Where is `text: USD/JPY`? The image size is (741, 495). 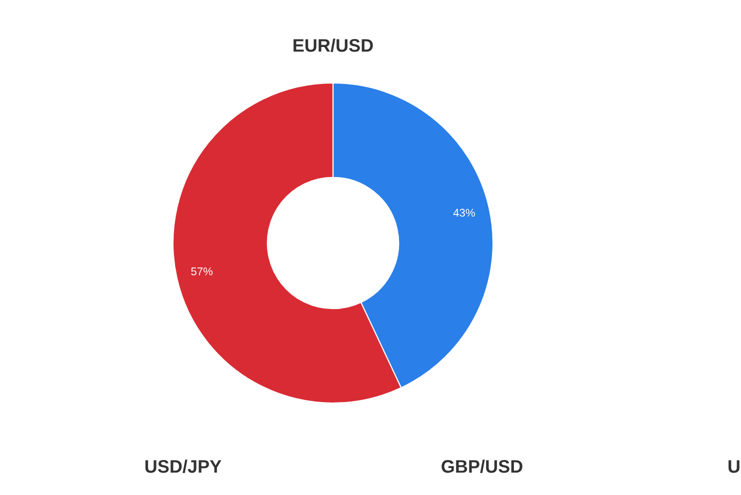
text: USD/JPY is located at coordinates (183, 467).